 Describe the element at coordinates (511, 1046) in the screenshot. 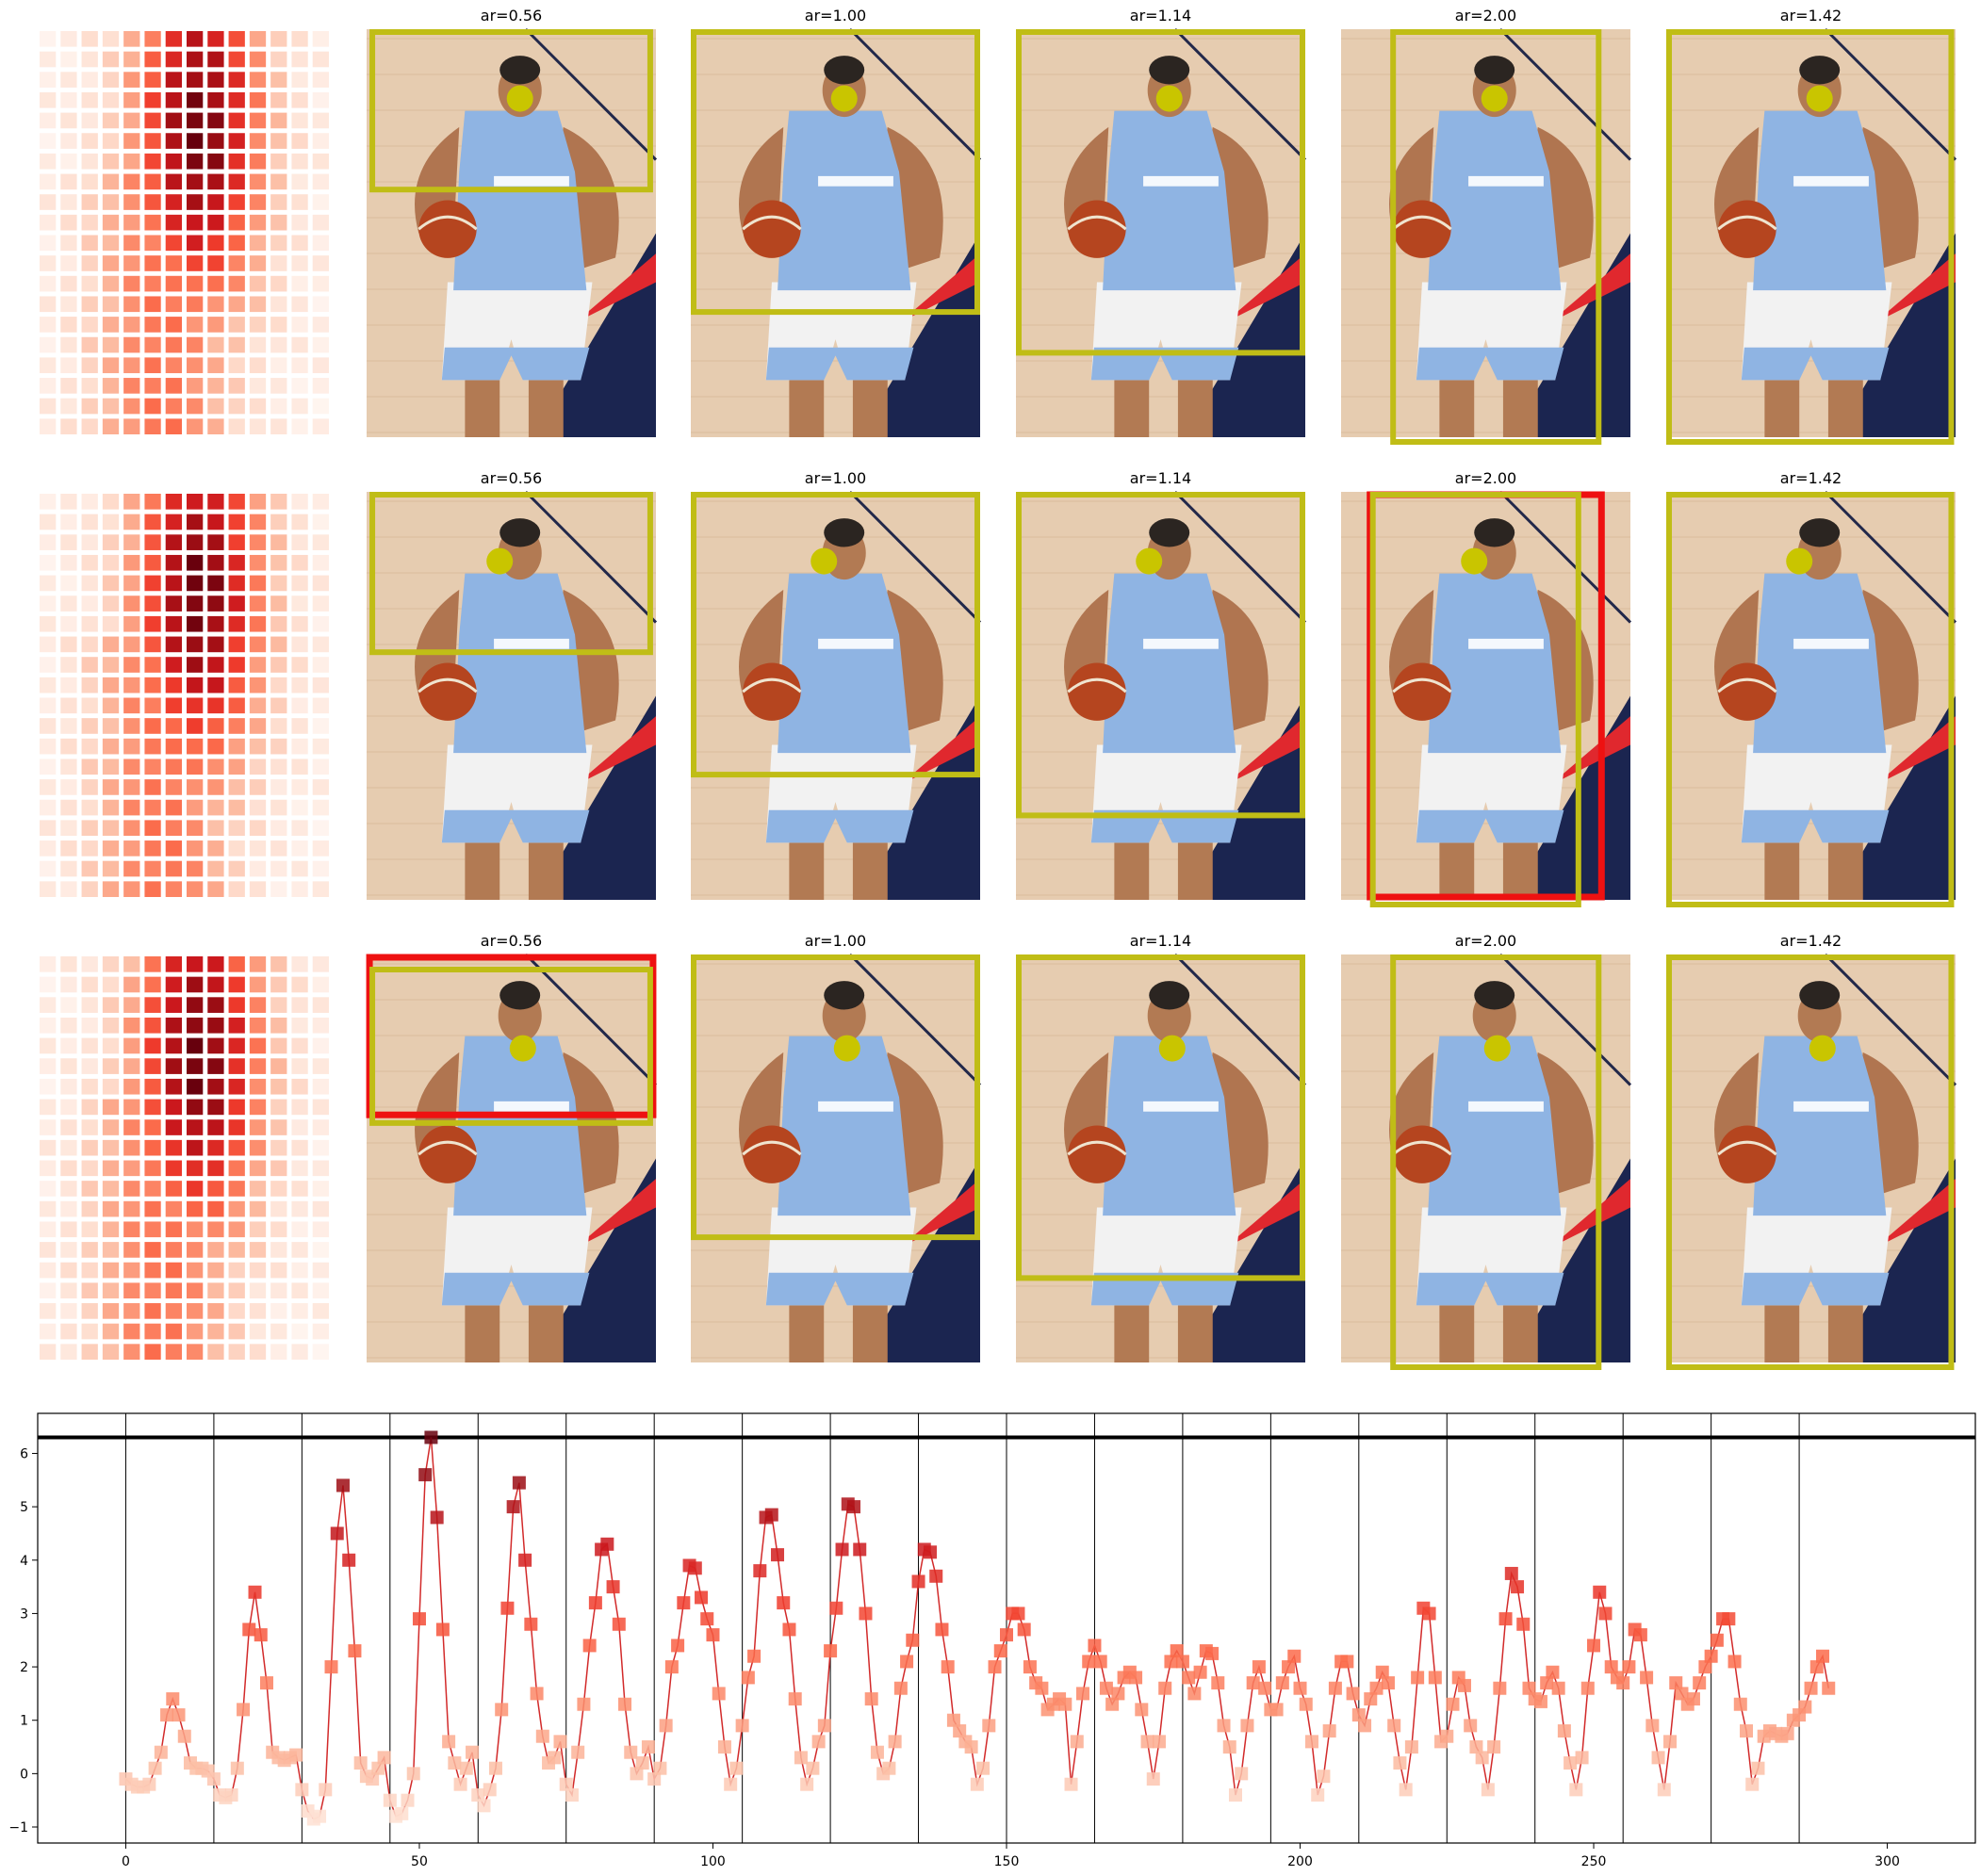

I see `crop-box` at that location.